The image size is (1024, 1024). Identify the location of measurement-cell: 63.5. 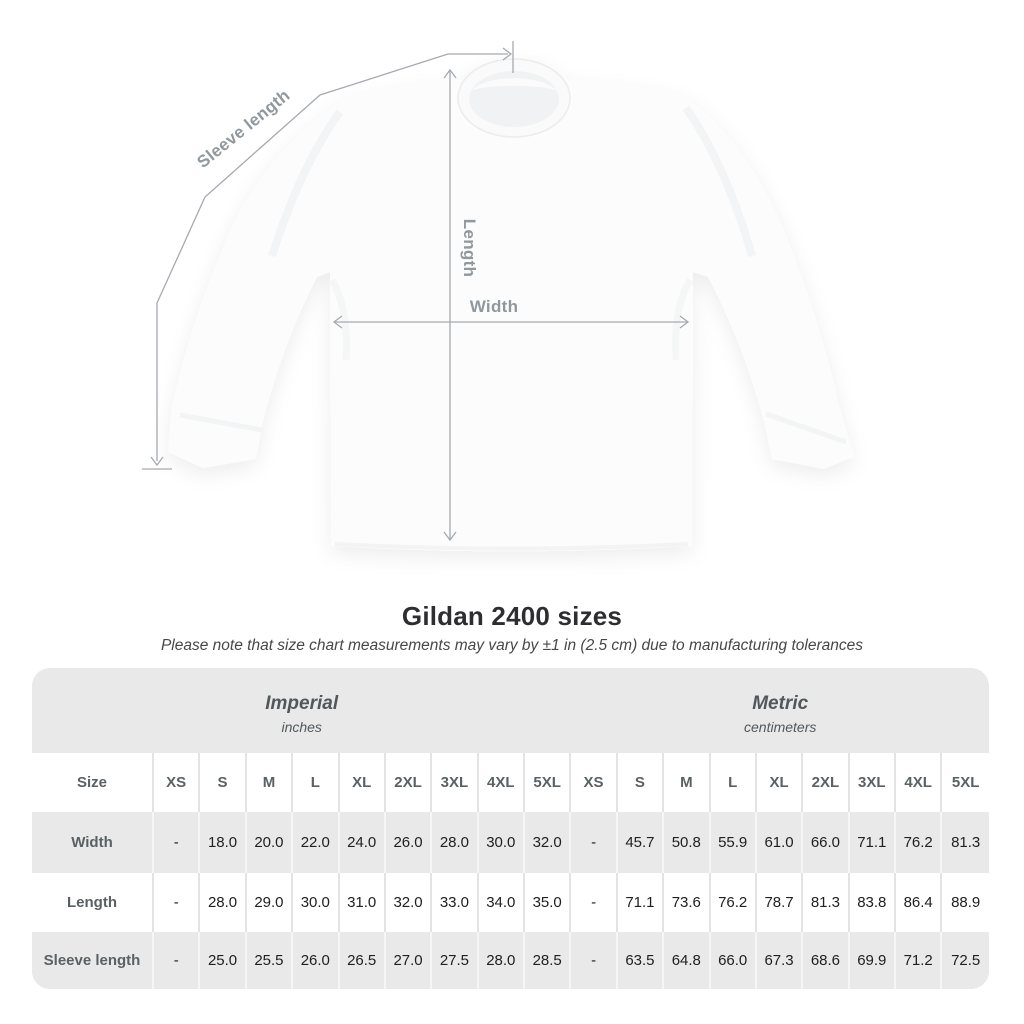
(641, 960).